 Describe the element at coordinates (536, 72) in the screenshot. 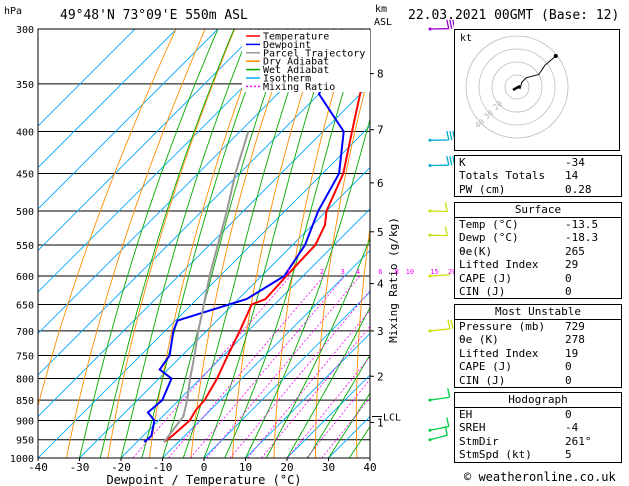

I see `hodograph-trace` at that location.